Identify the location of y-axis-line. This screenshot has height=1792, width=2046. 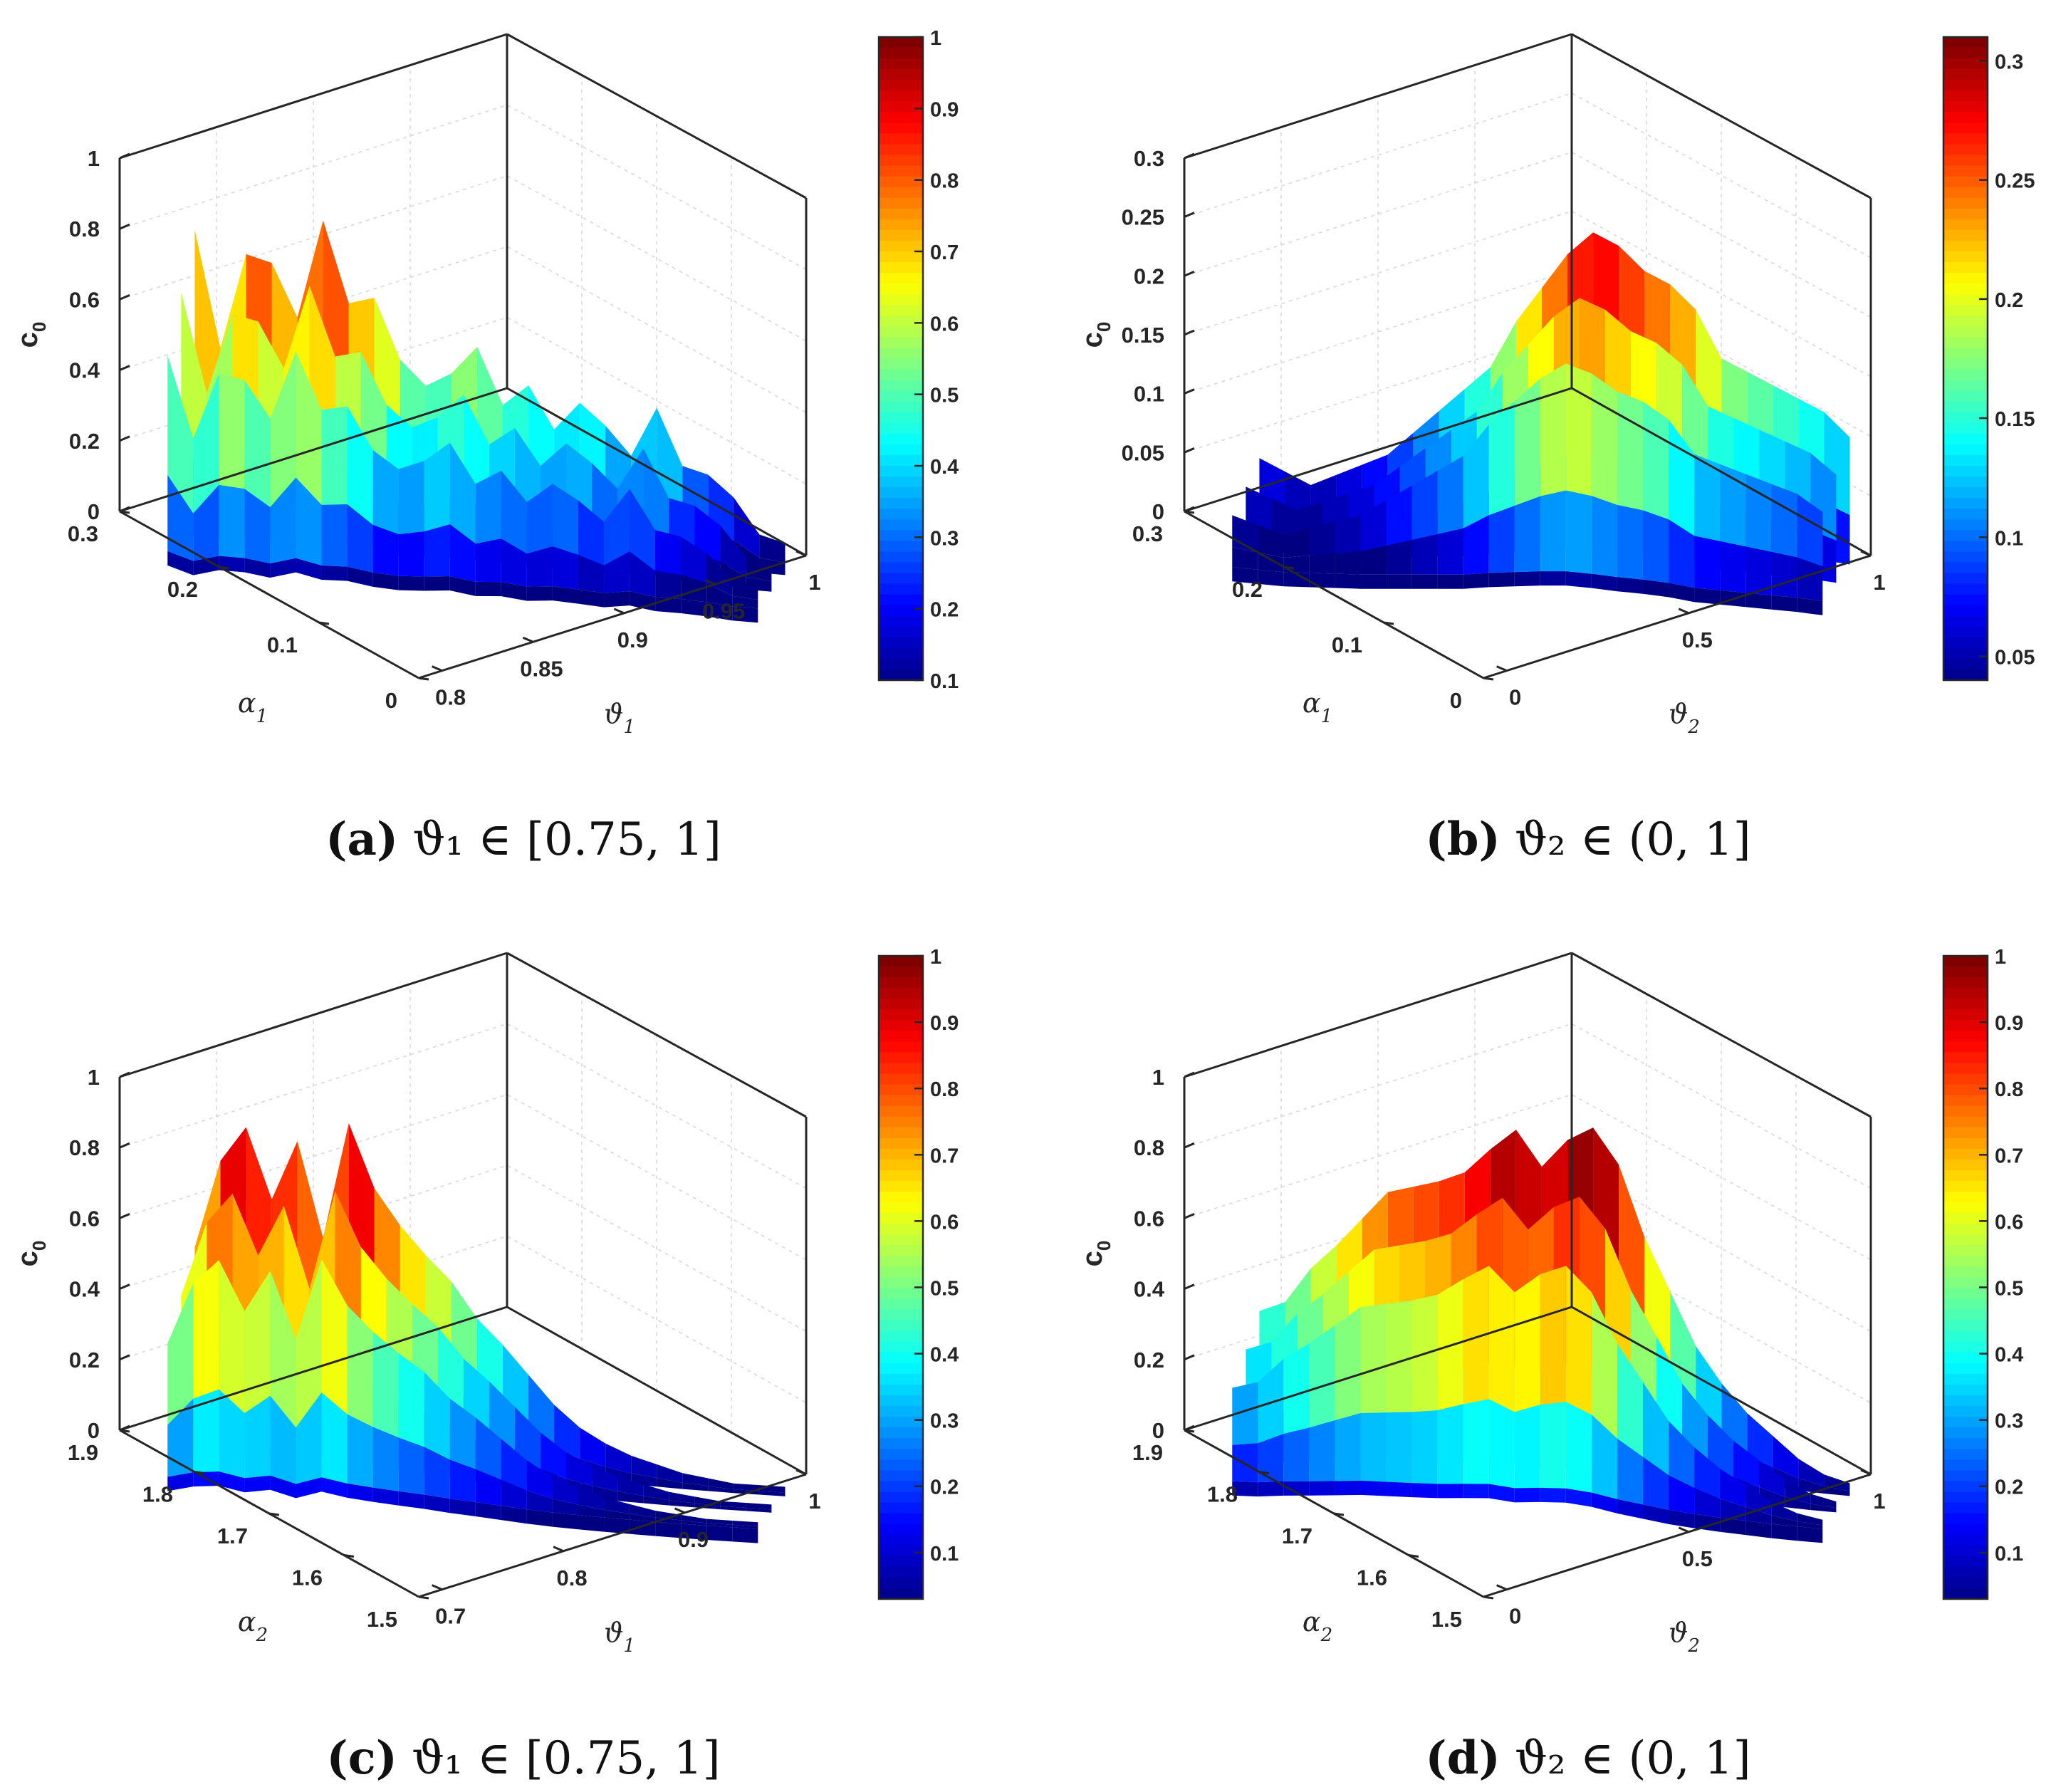
(1678, 1535).